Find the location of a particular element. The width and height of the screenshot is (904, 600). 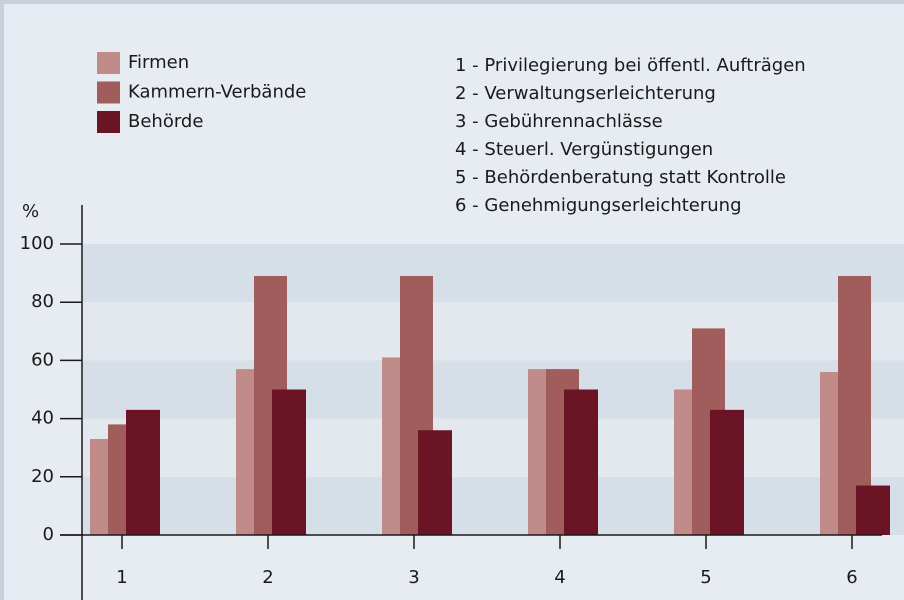

x-tick-label: 2 is located at coordinates (267, 577).